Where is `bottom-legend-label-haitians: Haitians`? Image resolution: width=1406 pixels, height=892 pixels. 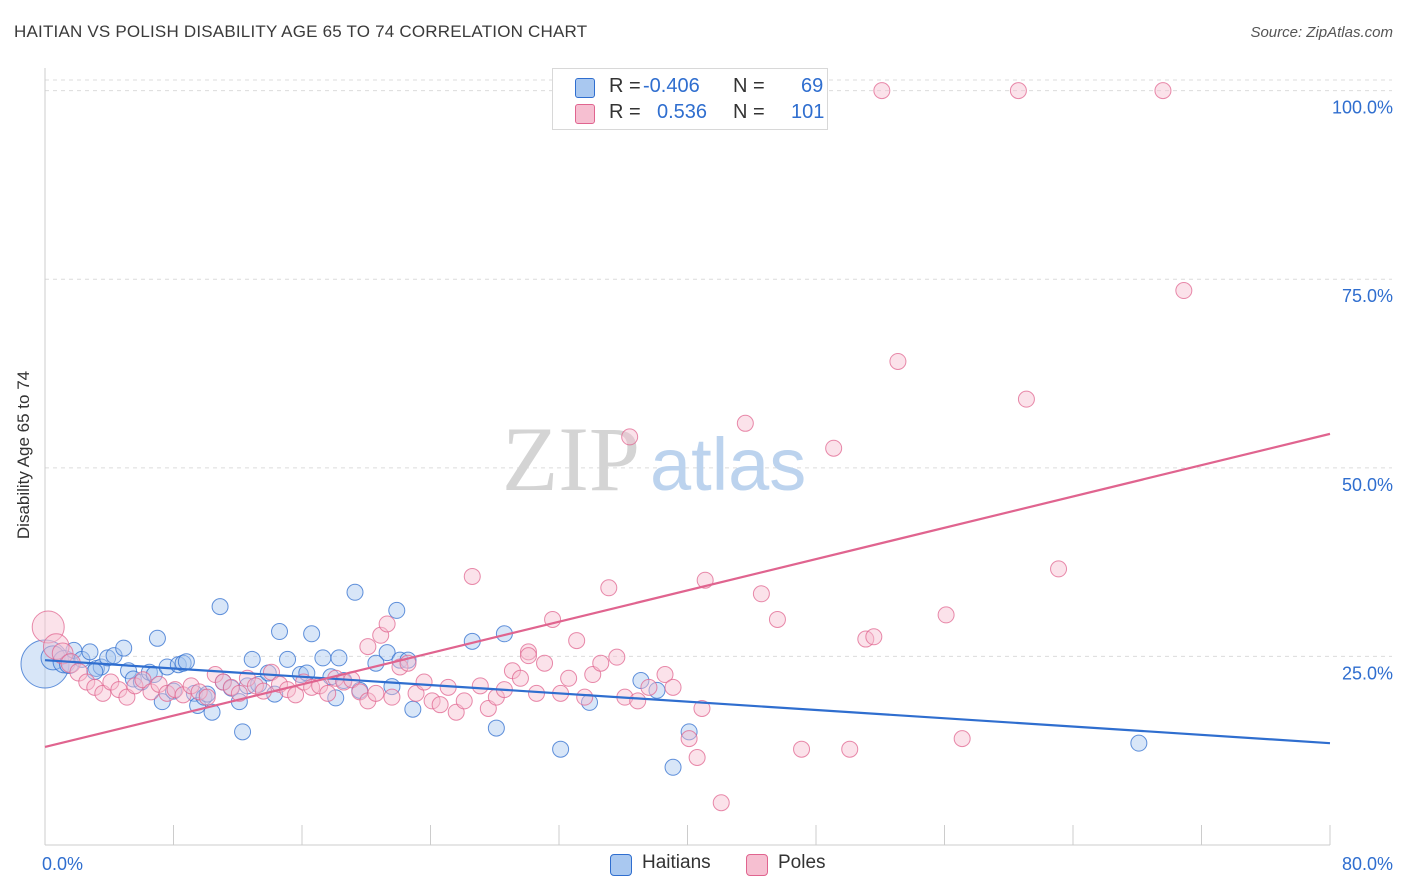 bottom-legend-label-haitians: Haitians is located at coordinates (676, 862).